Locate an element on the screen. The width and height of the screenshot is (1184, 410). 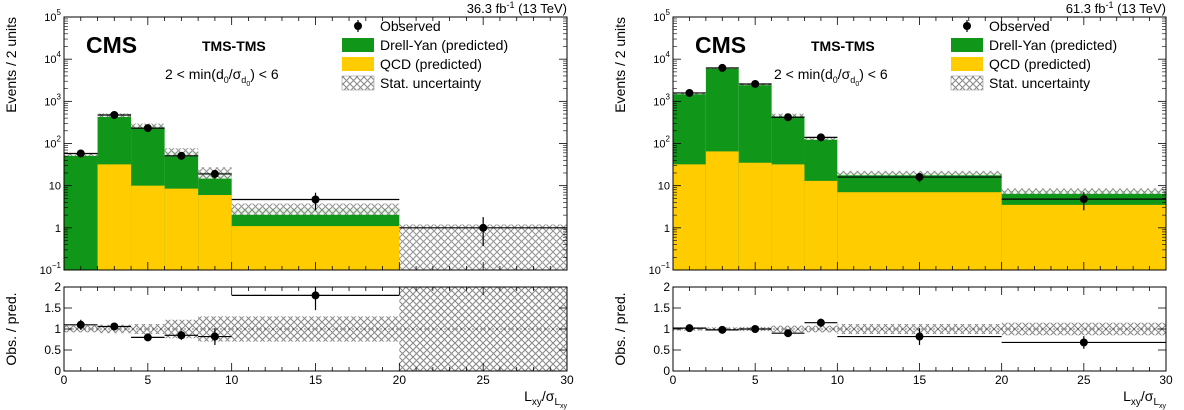
x-tick-label: 5 is located at coordinates (755, 380).